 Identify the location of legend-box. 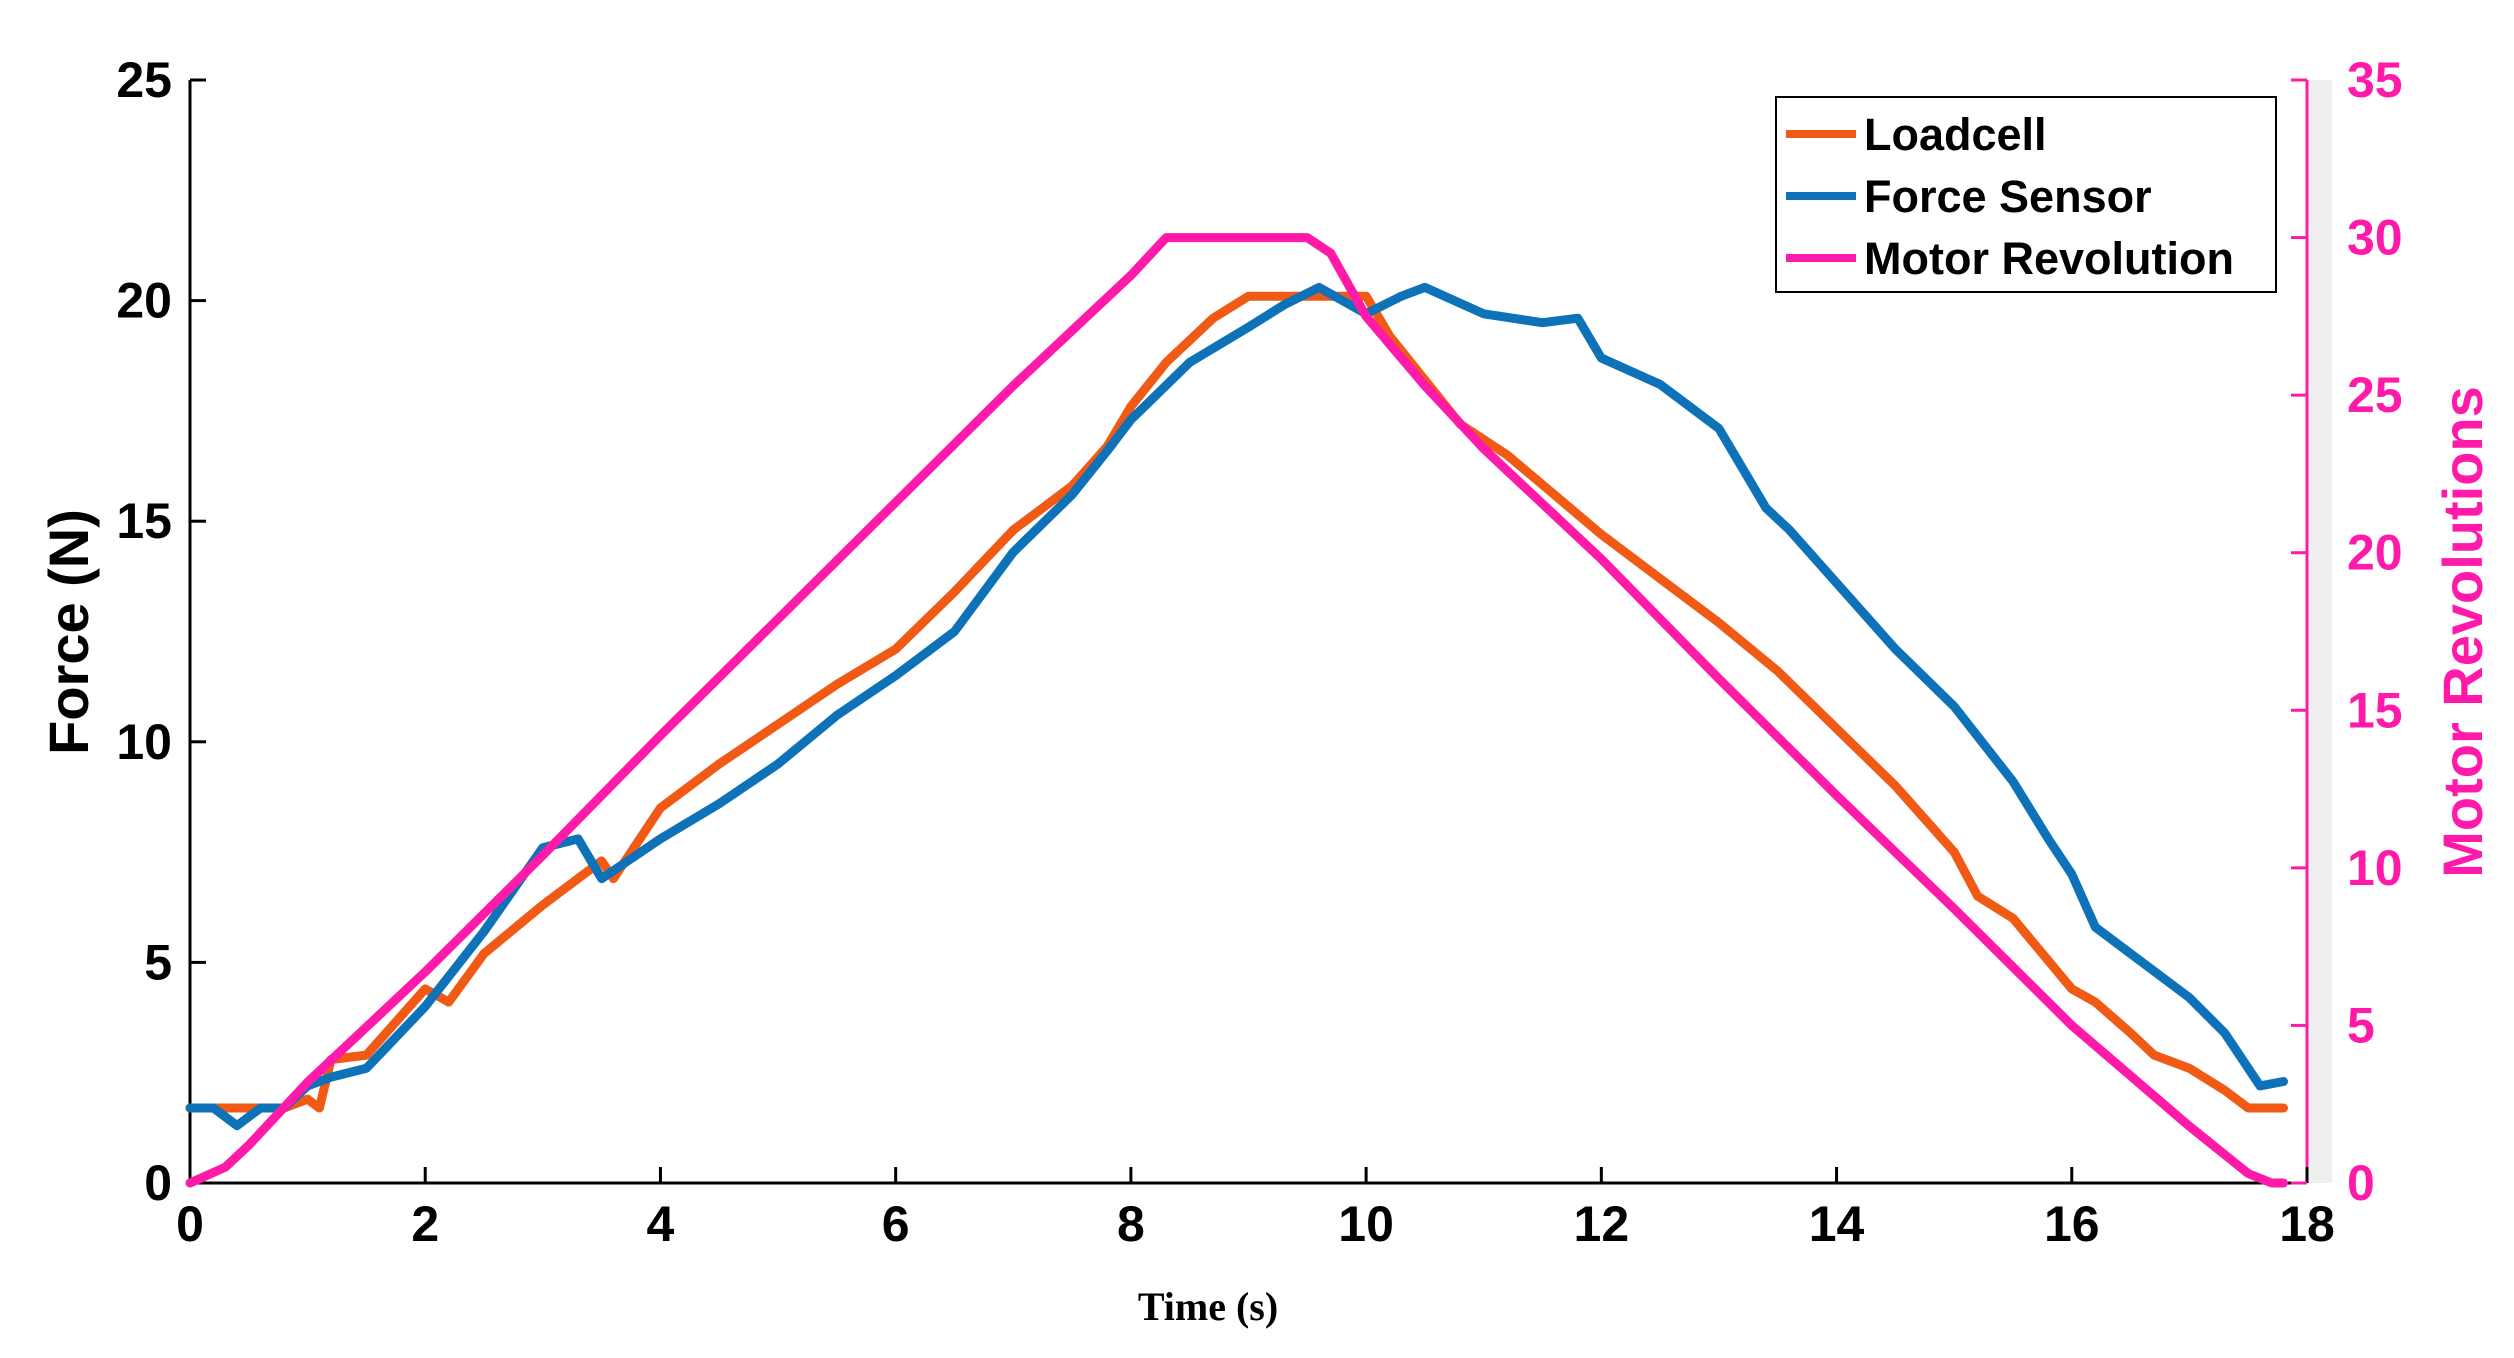
(2026, 194).